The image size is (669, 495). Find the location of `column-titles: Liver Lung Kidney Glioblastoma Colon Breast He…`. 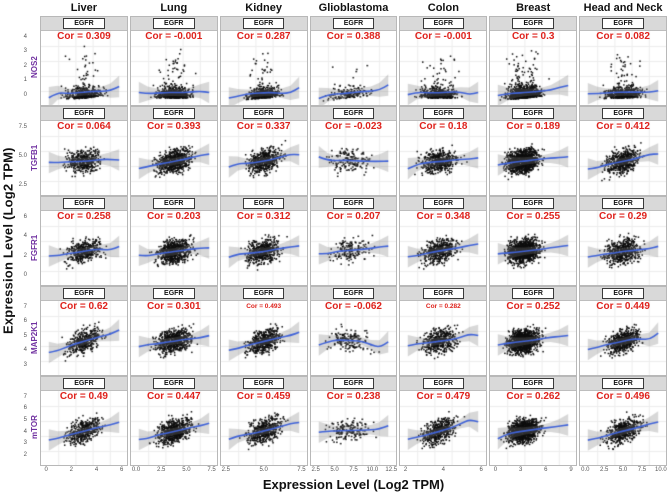

column-titles: Liver Lung Kidney Glioblastoma Colon Breast He… is located at coordinates (353, 8).